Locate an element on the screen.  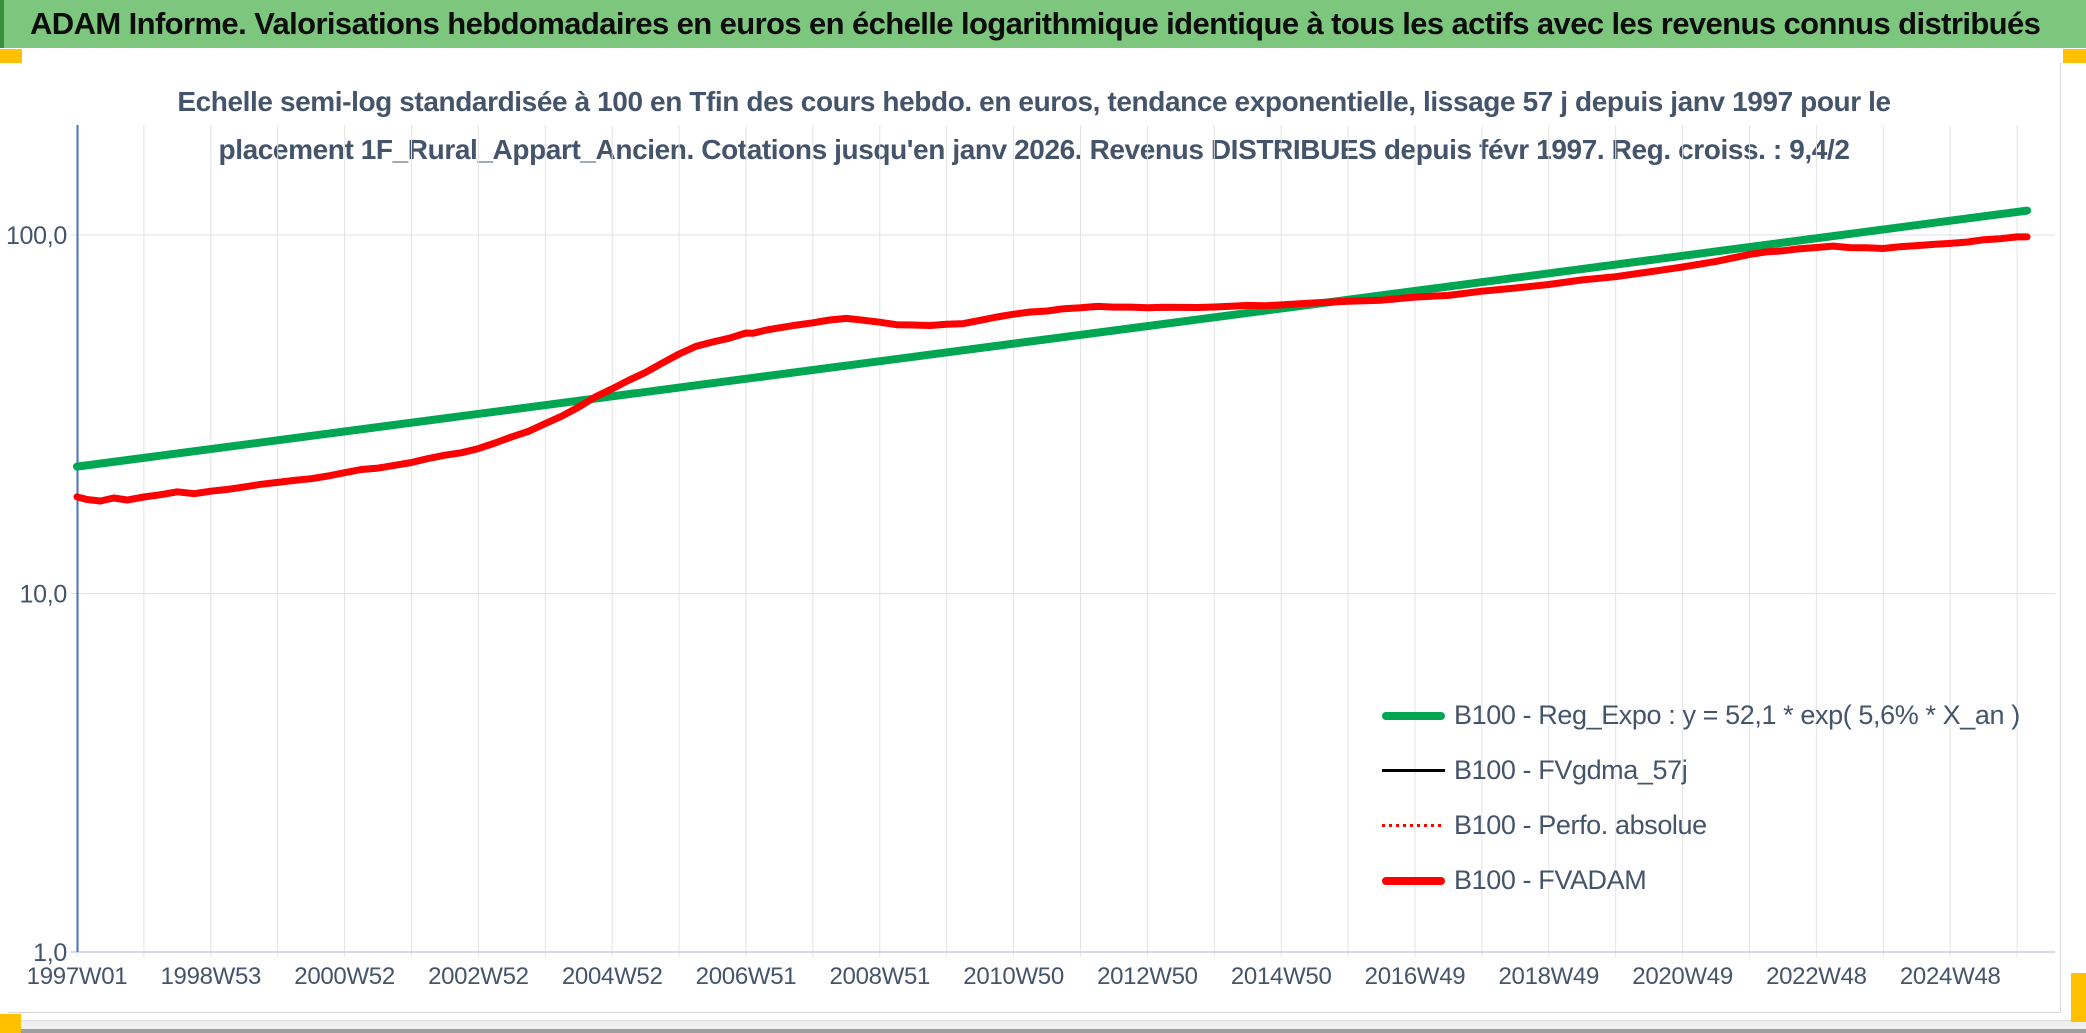
accent-square-top-left is located at coordinates (11, 56).